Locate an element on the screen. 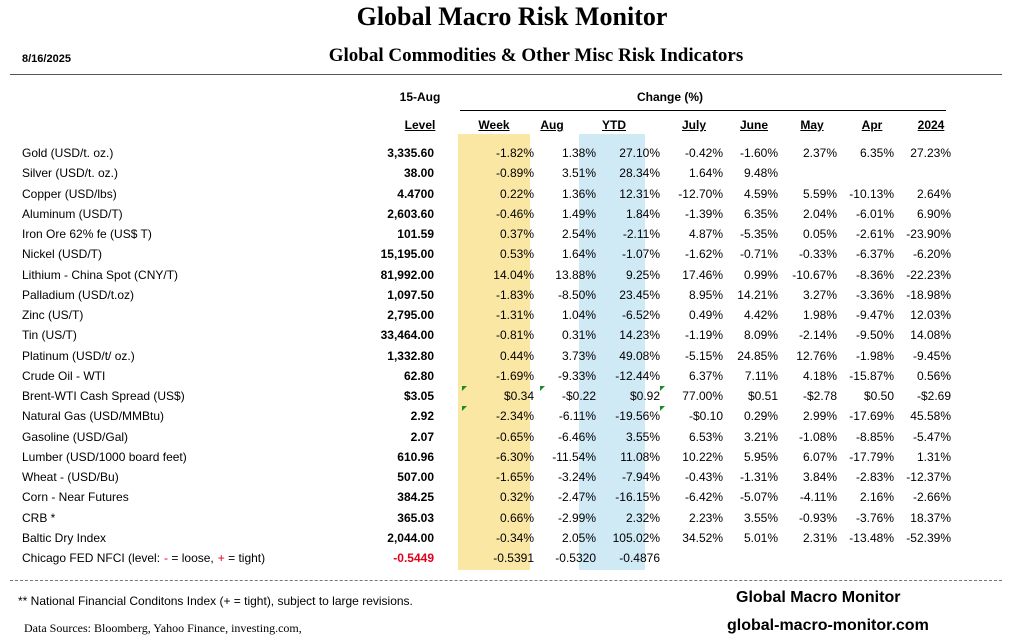  ytd-change: 23.45% is located at coordinates (639, 294).